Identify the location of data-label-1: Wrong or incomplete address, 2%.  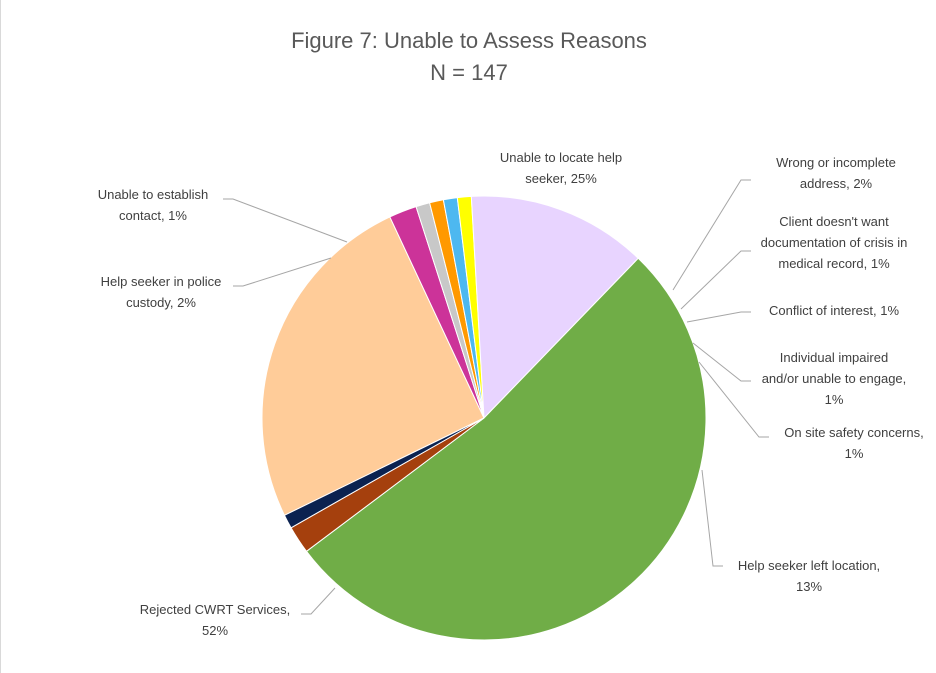
(836, 173).